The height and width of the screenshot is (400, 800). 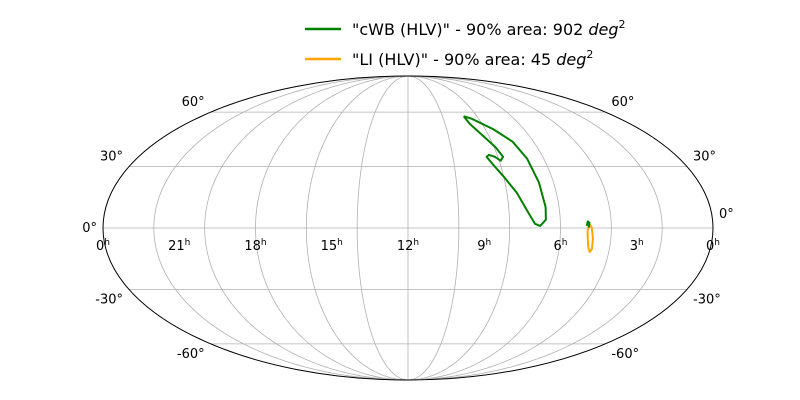 What do you see at coordinates (484, 246) in the screenshot?
I see `ra-tick-label: 9h` at bounding box center [484, 246].